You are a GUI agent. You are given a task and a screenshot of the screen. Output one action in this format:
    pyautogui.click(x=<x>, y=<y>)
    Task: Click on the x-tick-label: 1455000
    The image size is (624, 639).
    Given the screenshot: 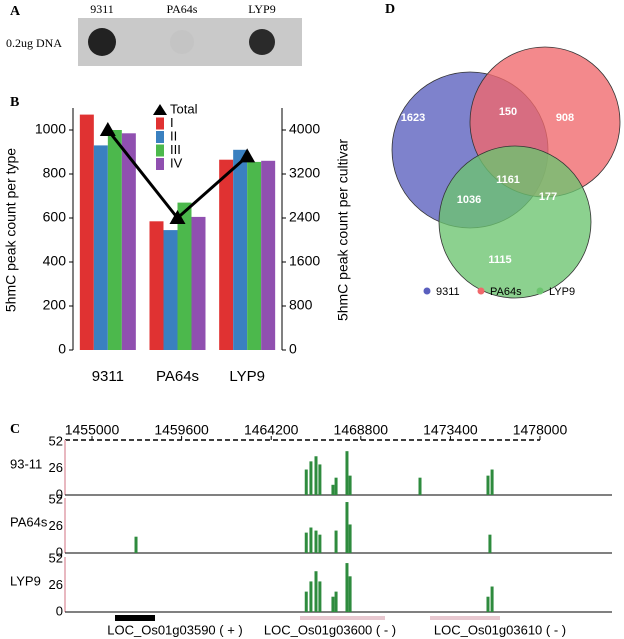 What is the action you would take?
    pyautogui.click(x=92, y=430)
    